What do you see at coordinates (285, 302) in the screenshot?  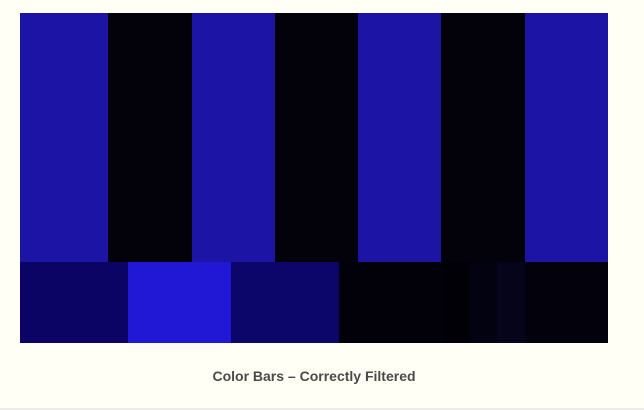 I see `pluge-navy` at bounding box center [285, 302].